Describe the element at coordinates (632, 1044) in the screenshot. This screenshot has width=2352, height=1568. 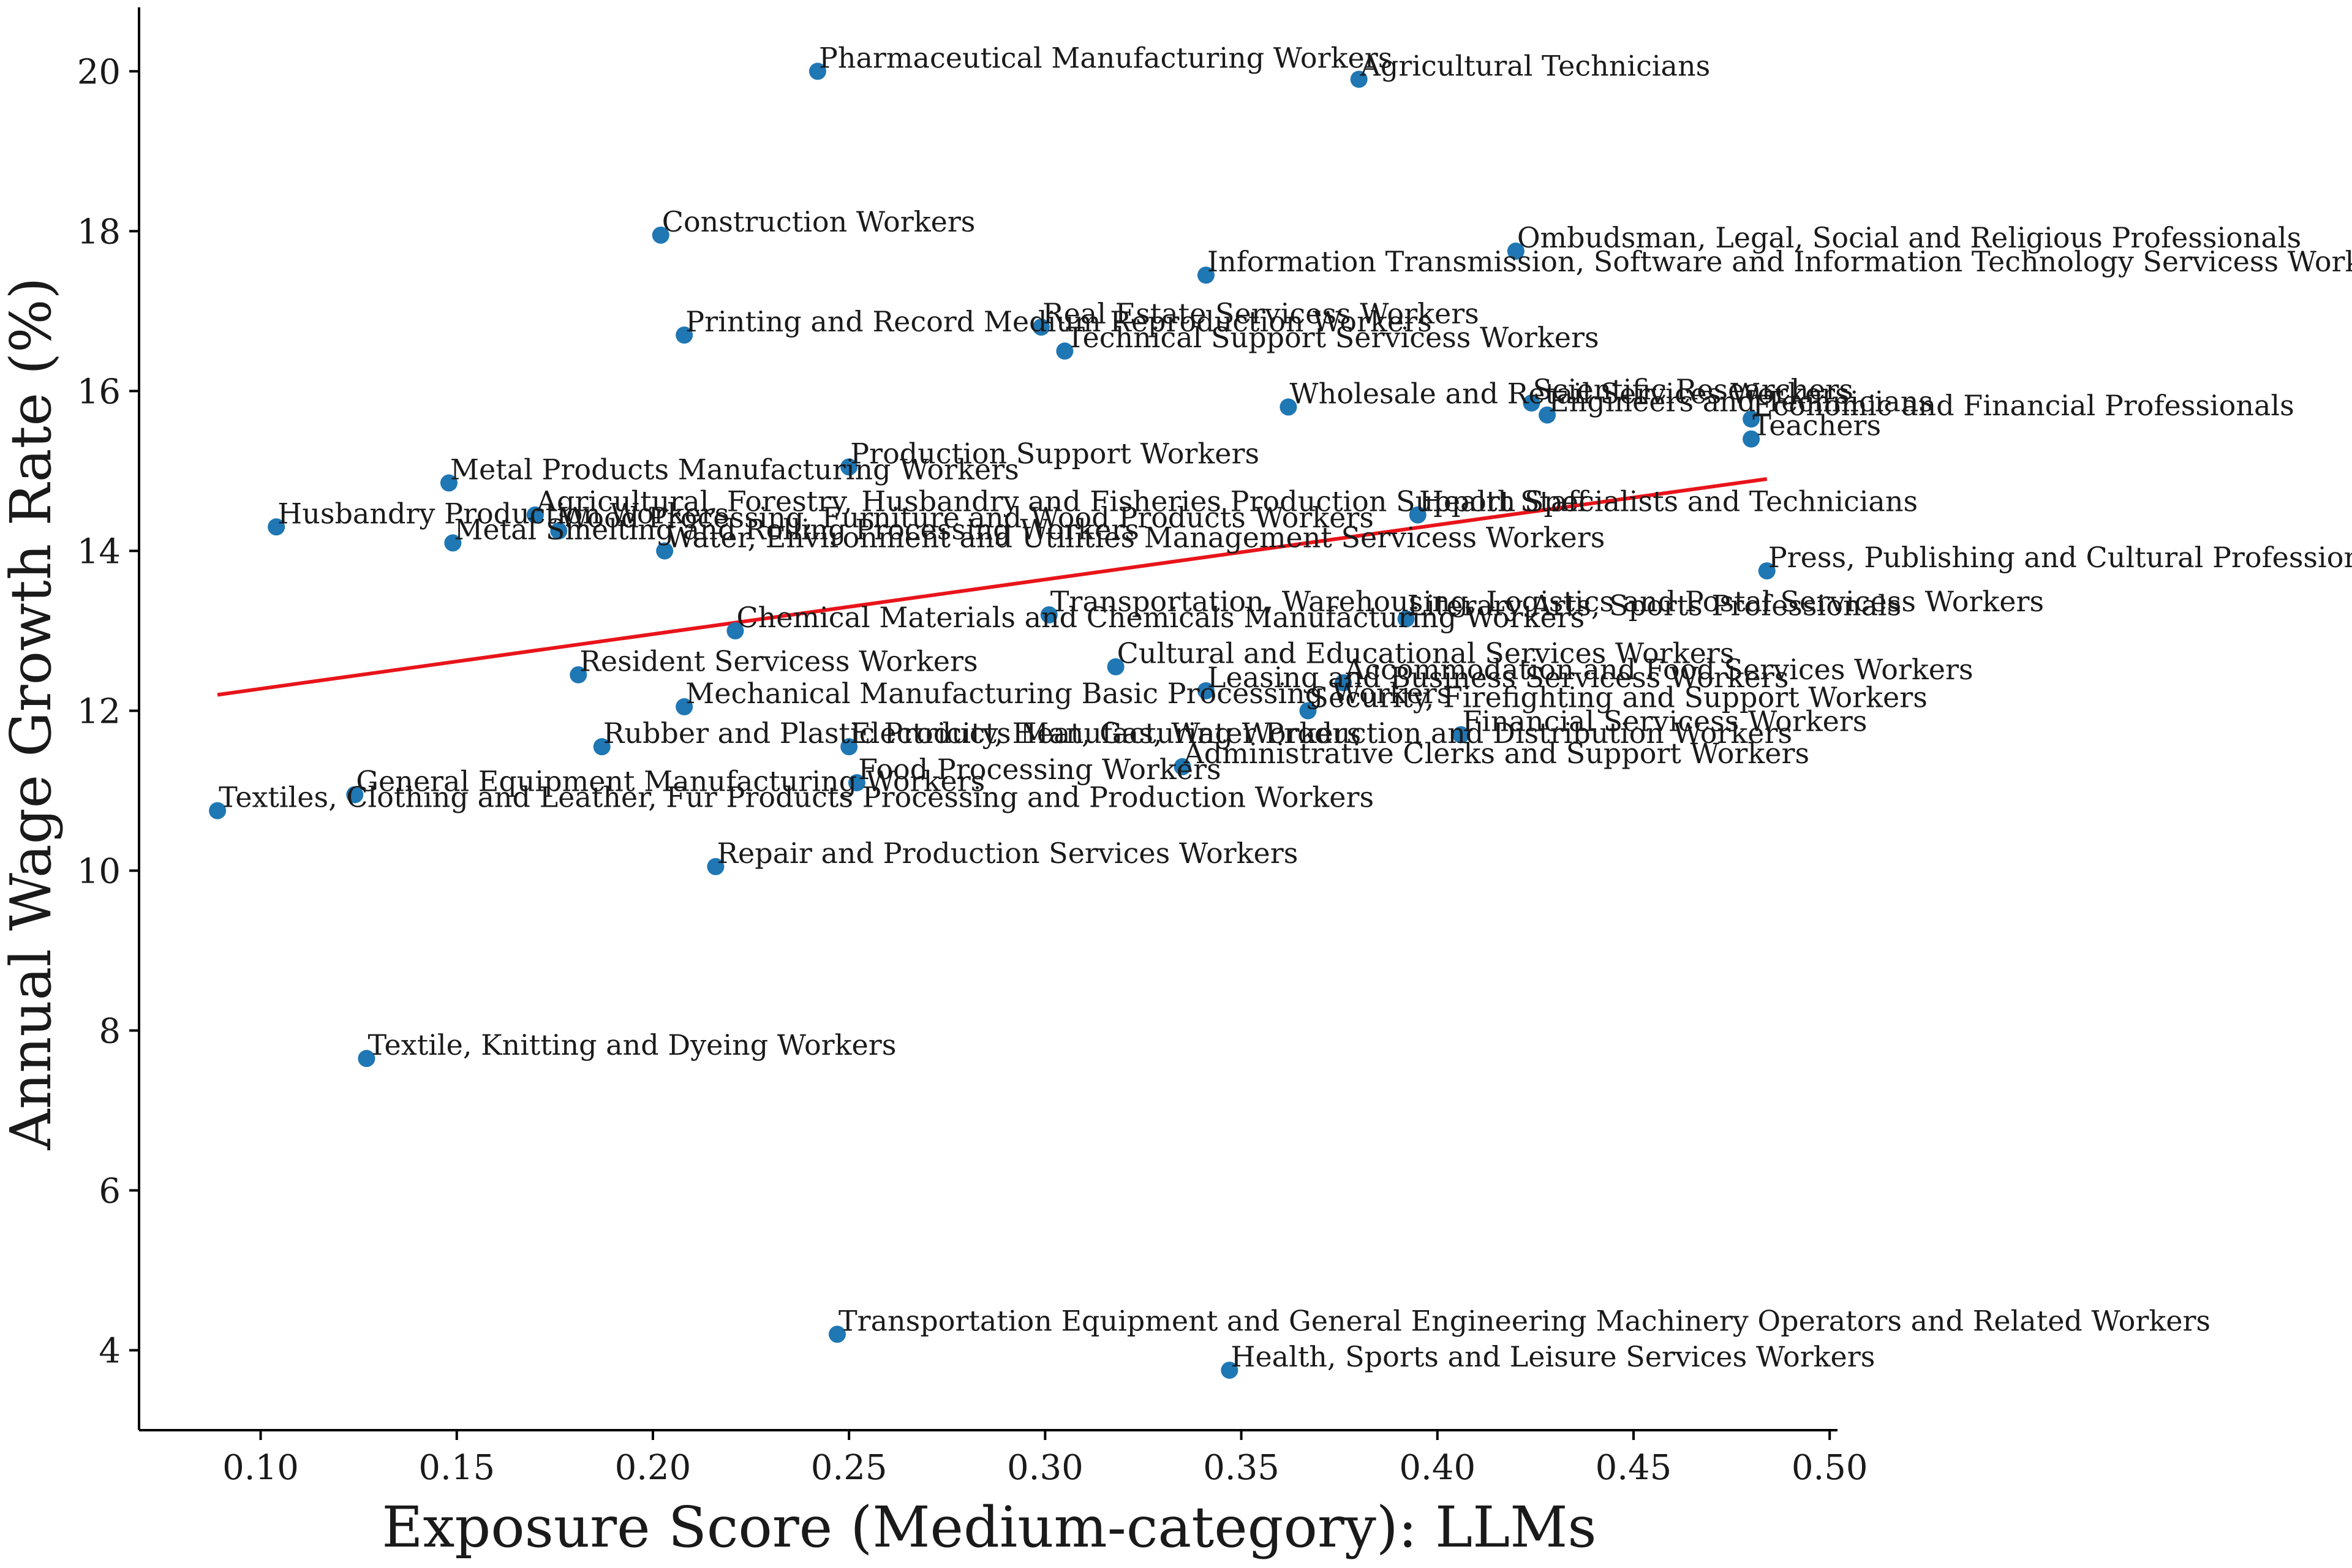
I see `data-point-label: Textile, Knitting and Dyeing Workers` at that location.